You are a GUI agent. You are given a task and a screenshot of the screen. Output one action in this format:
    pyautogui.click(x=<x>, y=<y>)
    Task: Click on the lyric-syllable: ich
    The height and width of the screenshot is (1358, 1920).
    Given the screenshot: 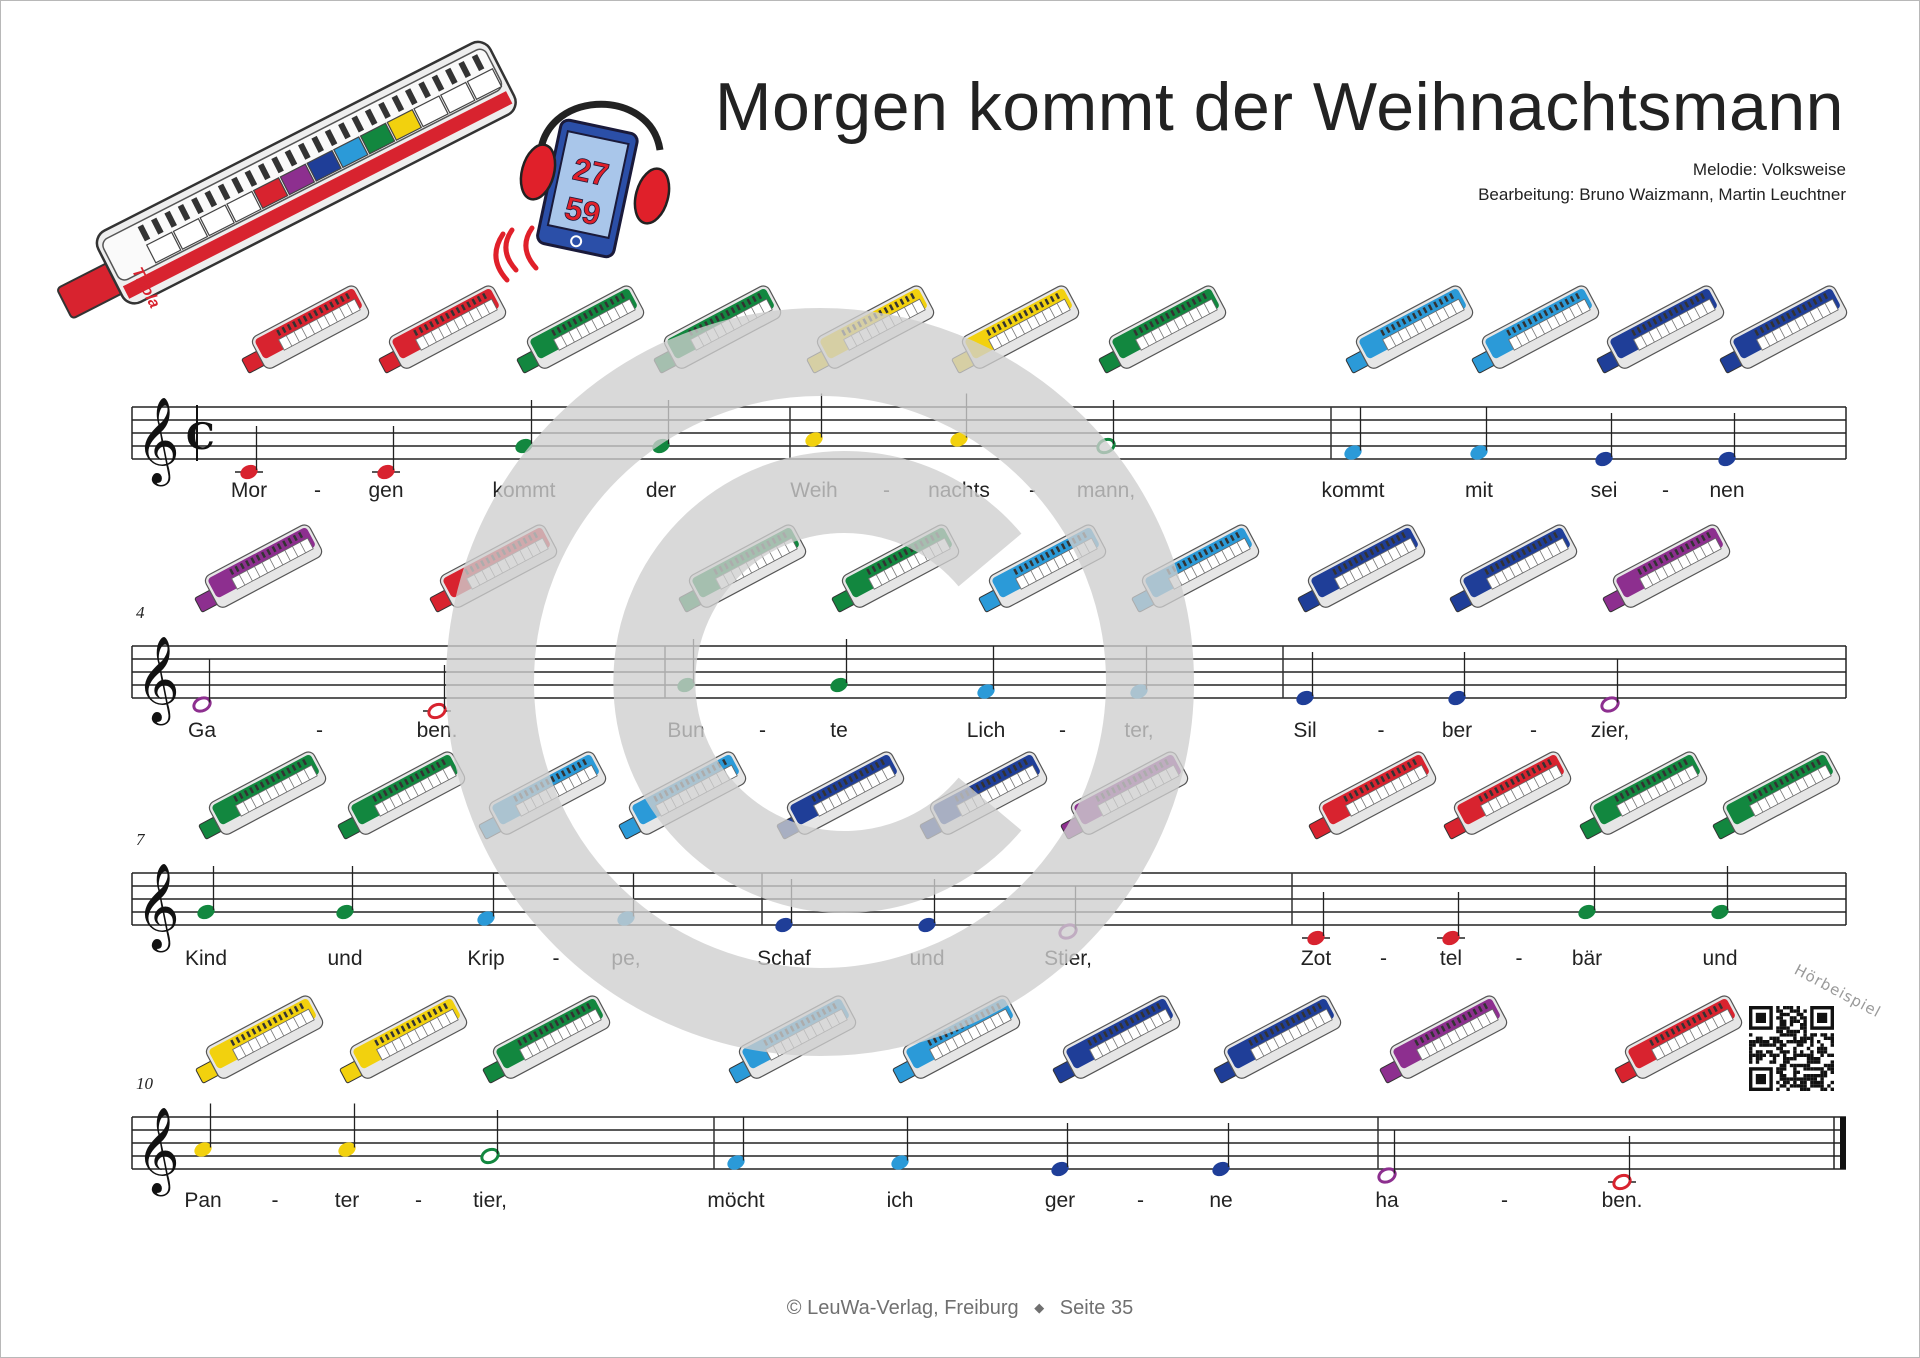 What is the action you would take?
    pyautogui.click(x=900, y=1200)
    